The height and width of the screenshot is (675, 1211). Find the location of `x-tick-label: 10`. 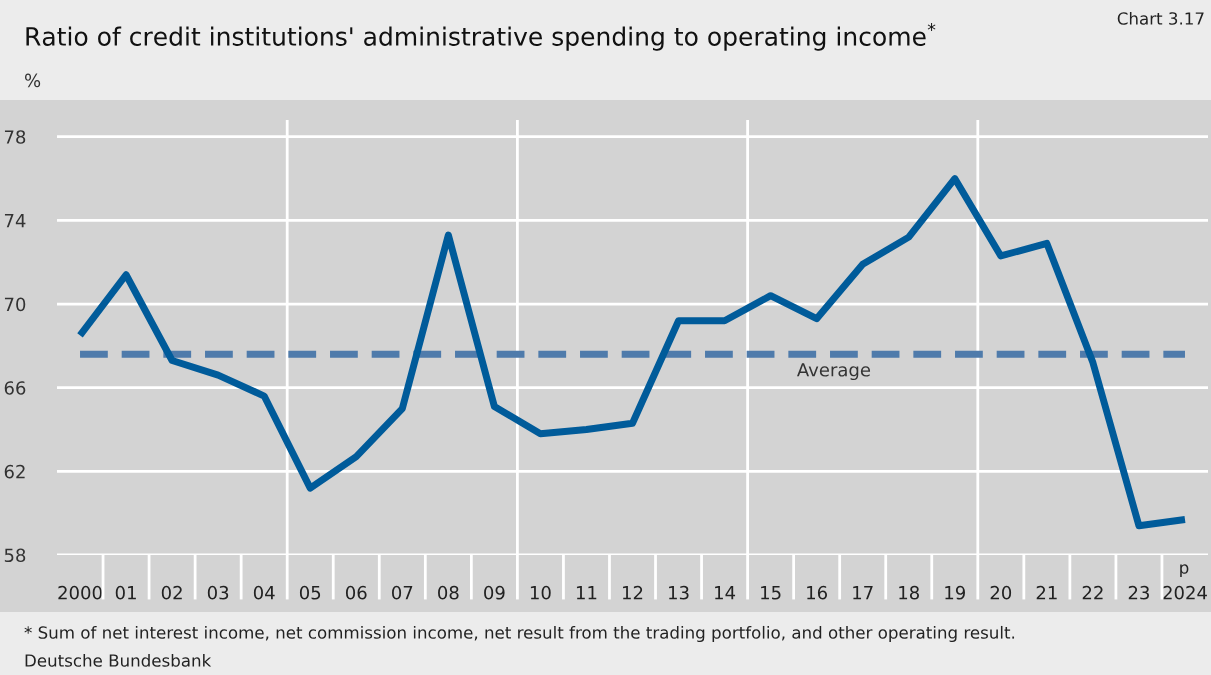

x-tick-label: 10 is located at coordinates (540, 592).